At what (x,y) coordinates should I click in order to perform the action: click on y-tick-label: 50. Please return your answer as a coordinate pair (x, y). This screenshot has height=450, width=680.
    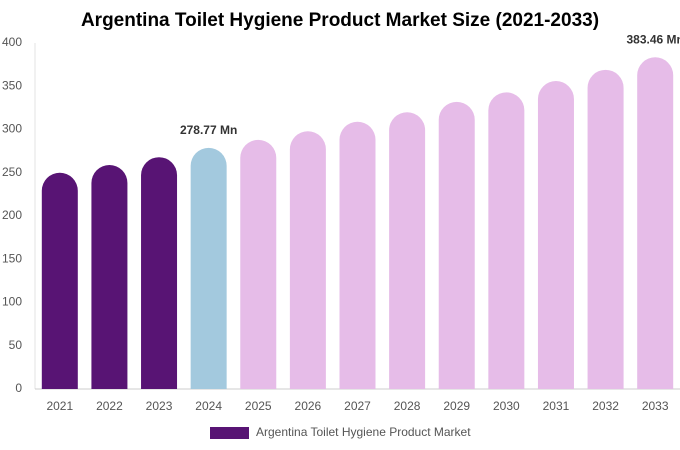
    Looking at the image, I should click on (16, 345).